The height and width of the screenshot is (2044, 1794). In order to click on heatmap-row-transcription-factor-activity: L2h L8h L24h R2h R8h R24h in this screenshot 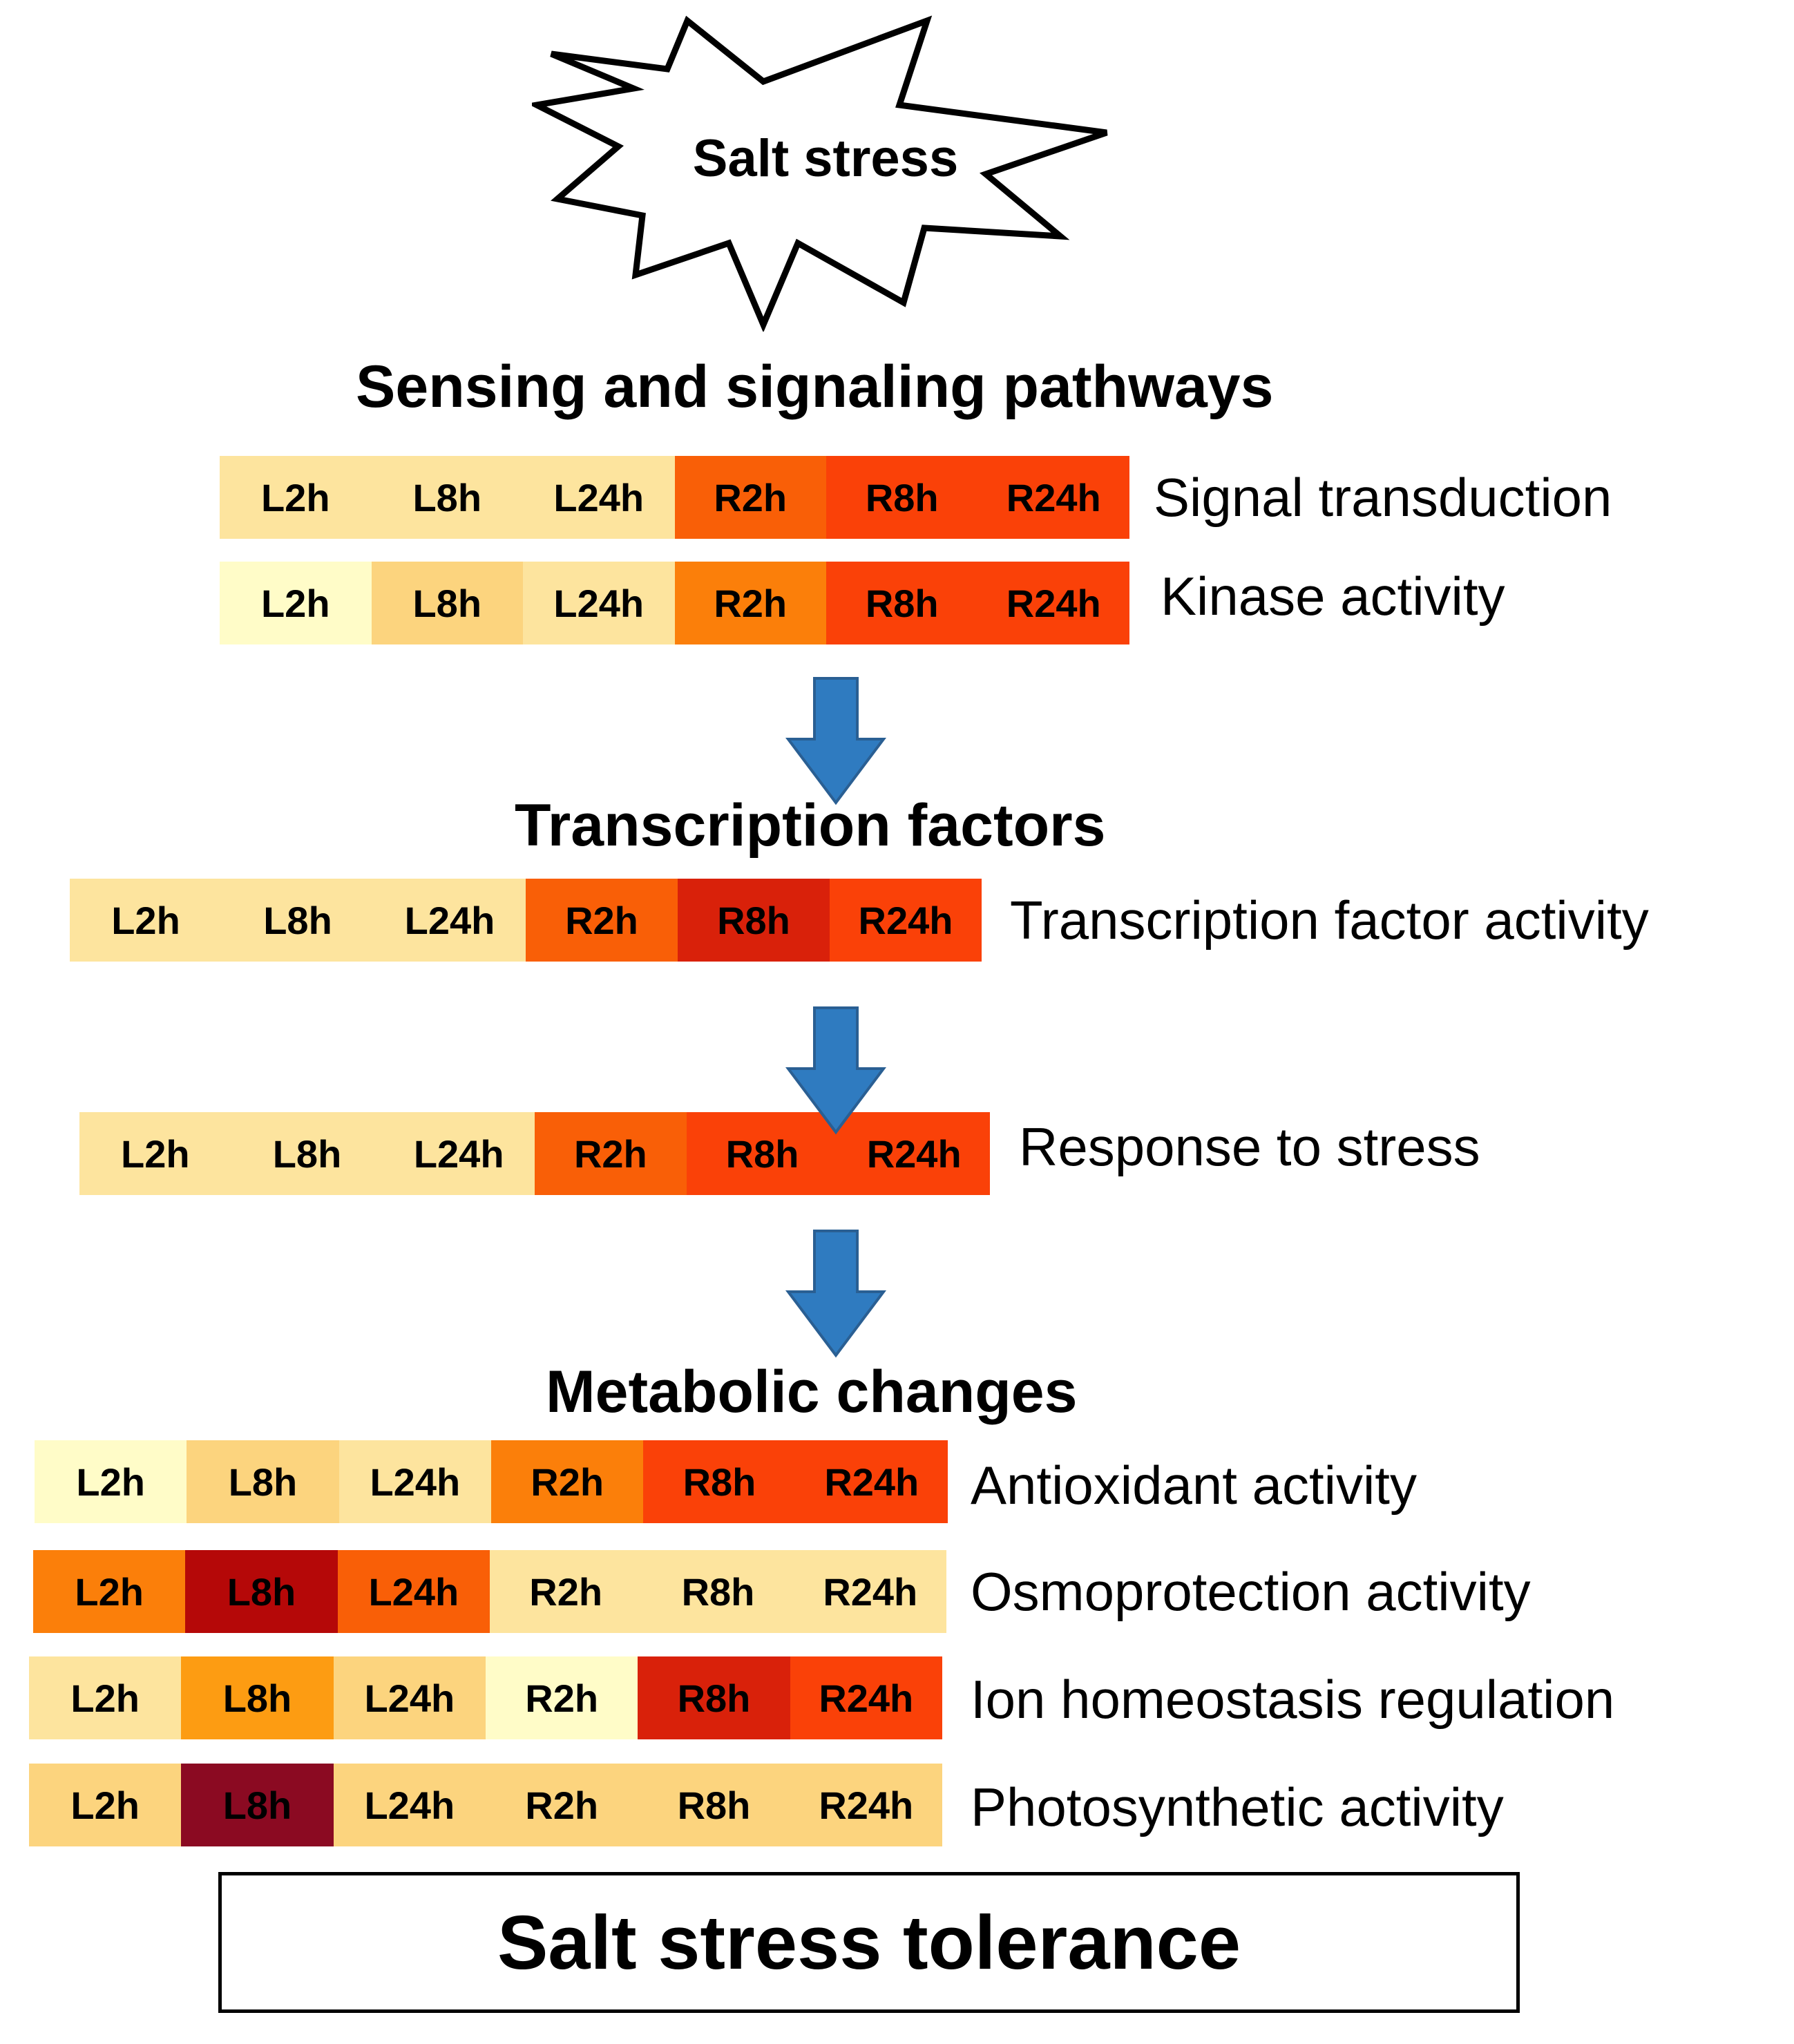, I will do `click(526, 920)`.